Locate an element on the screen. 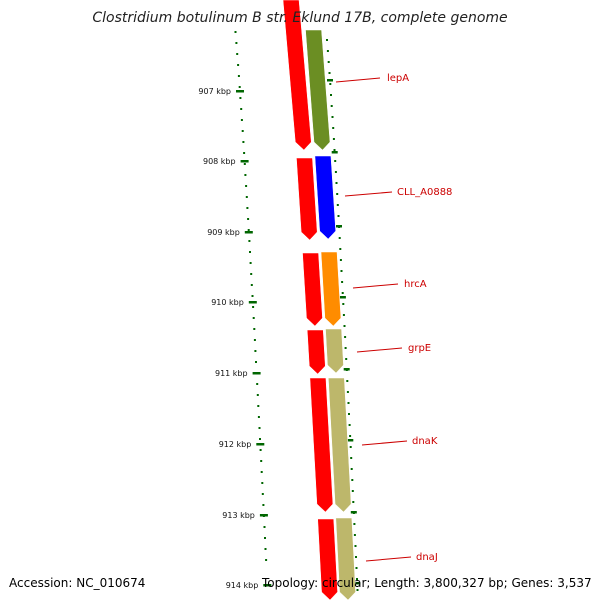 The image size is (600, 600). gene-label-grpe: grpE is located at coordinates (419, 348).